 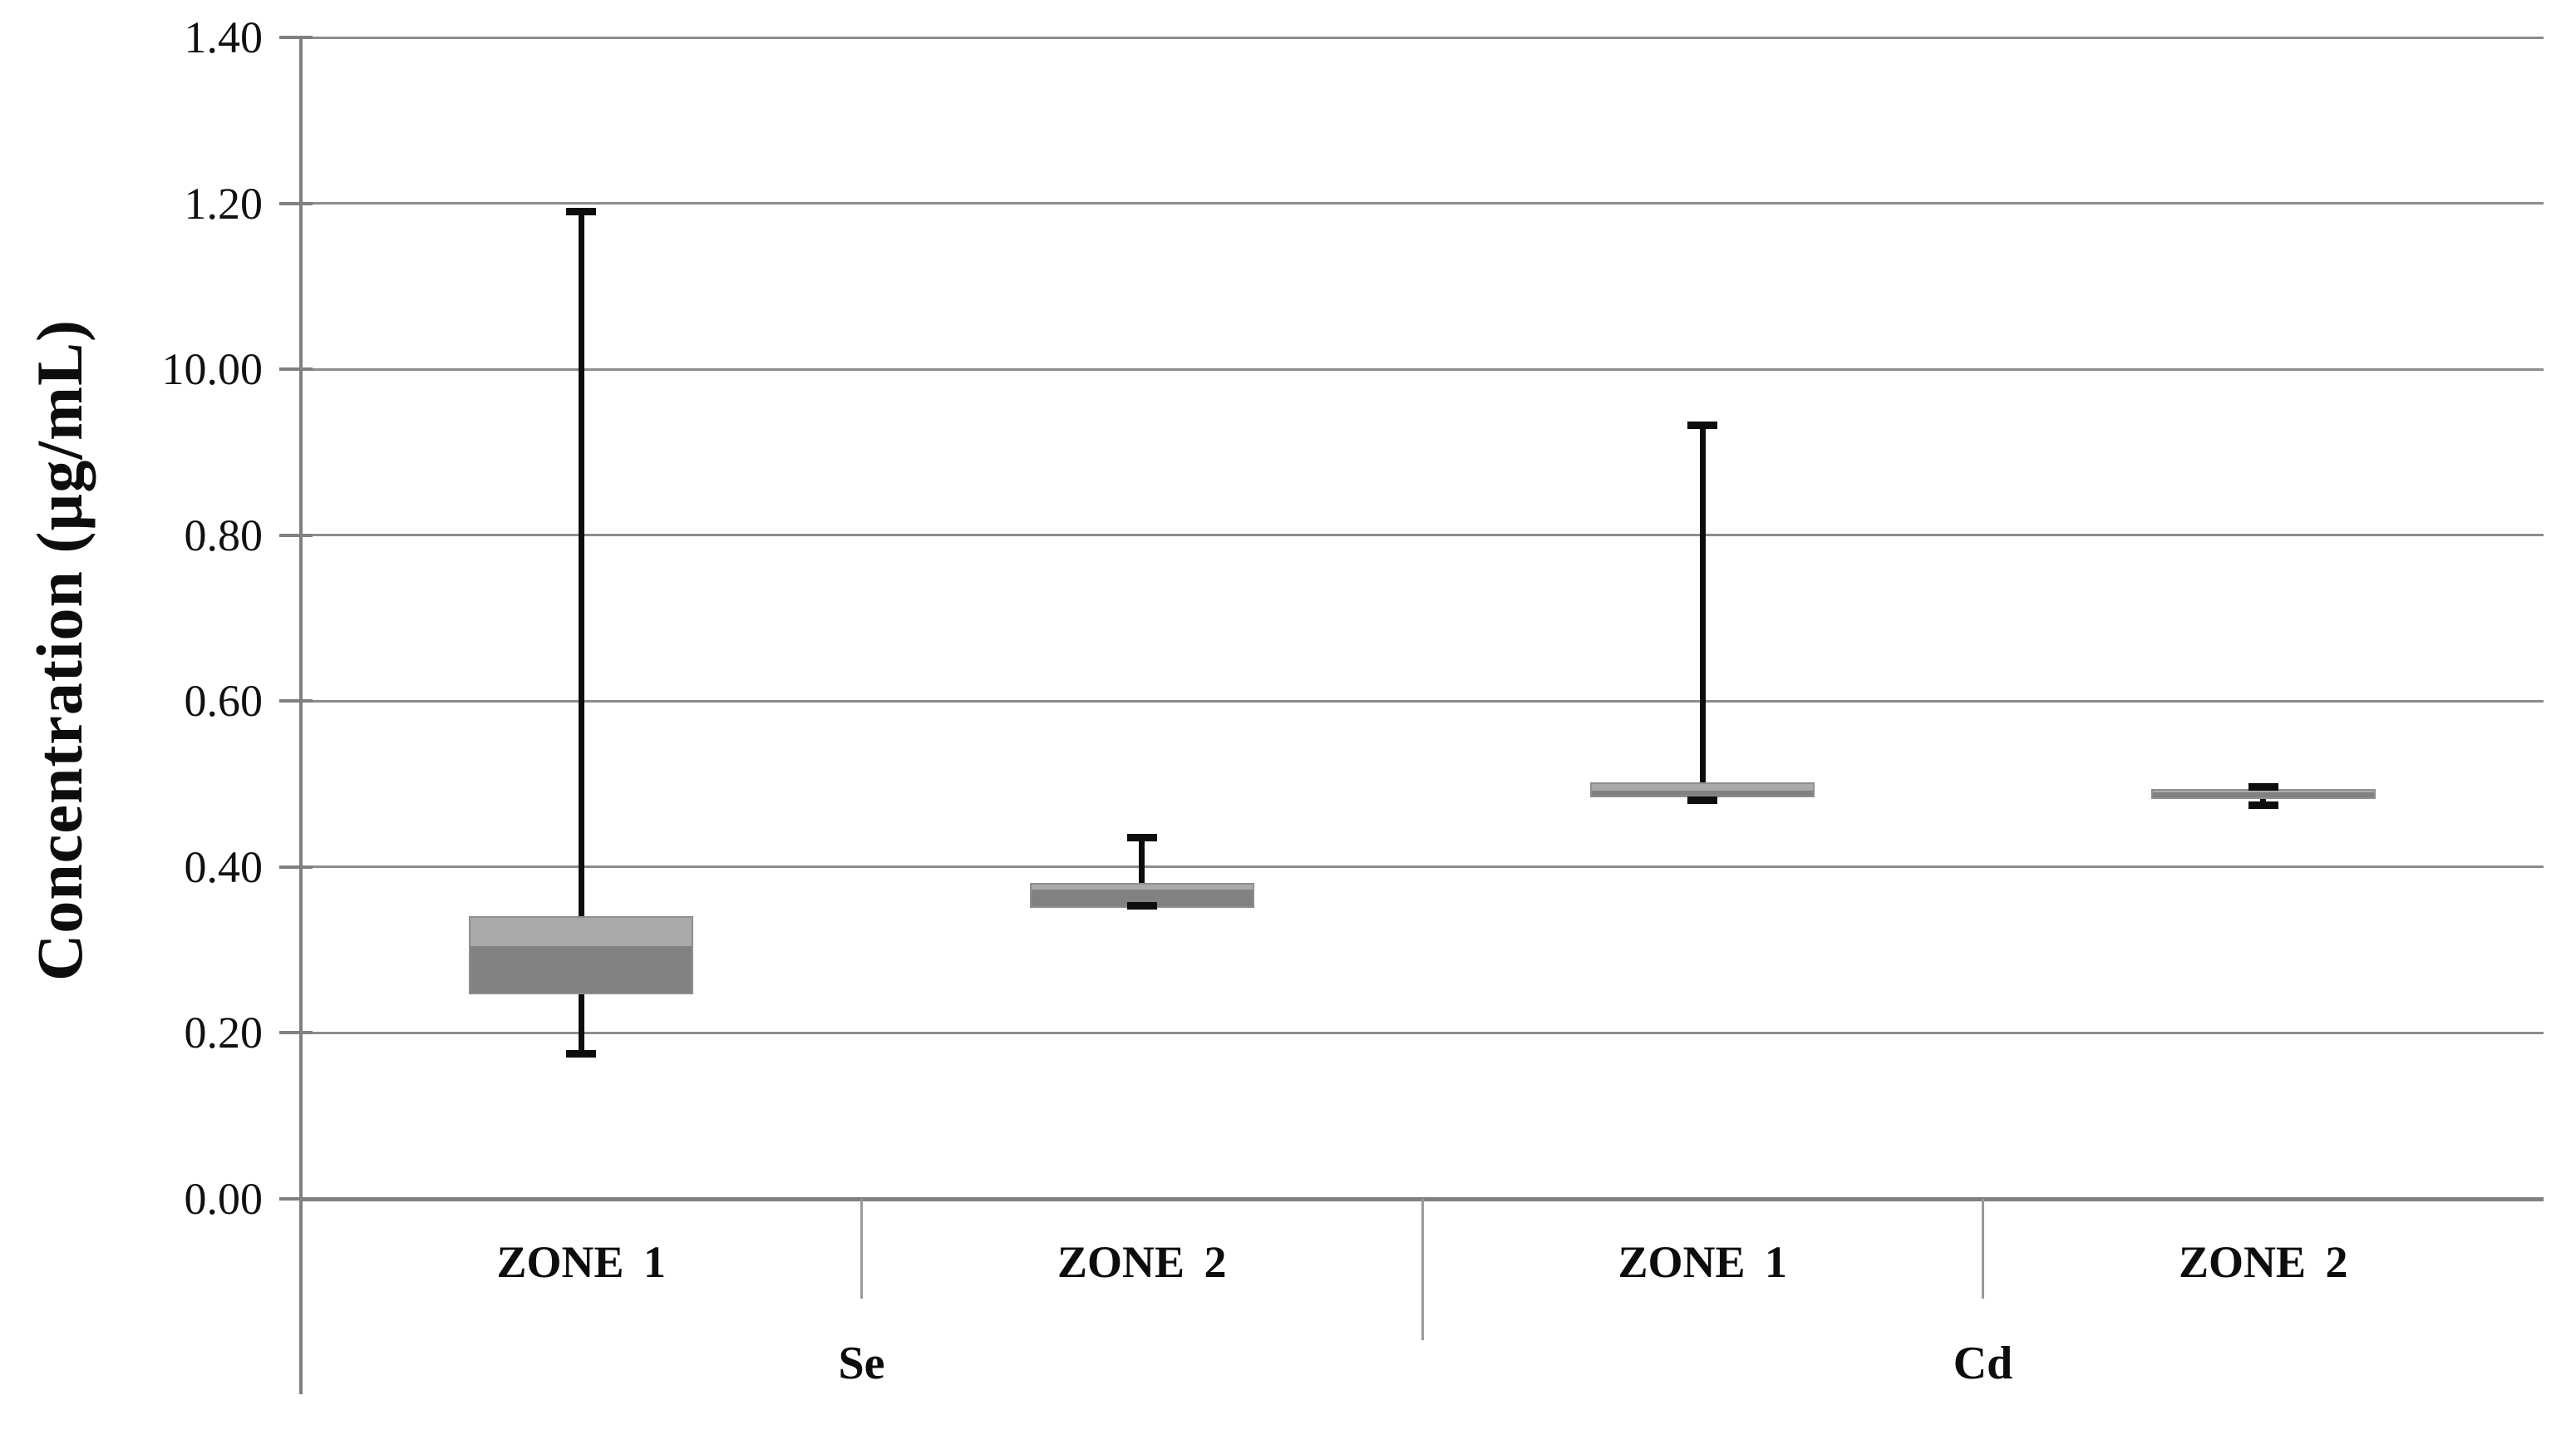 I want to click on lower-whisker-stem, so click(x=581, y=1024).